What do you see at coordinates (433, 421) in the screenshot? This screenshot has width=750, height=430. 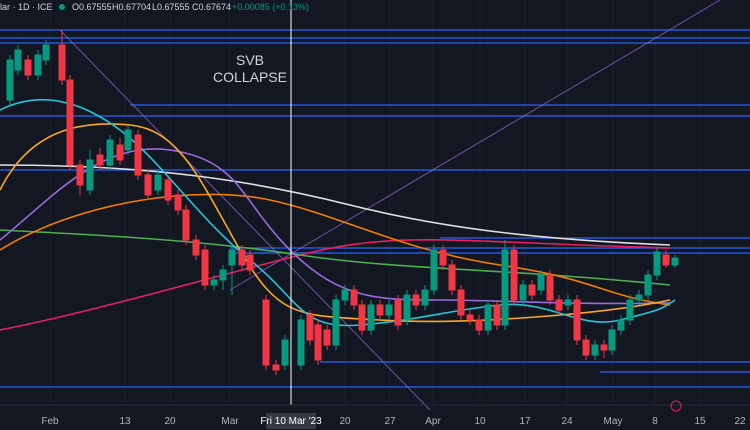 I see `x-label: Apr` at bounding box center [433, 421].